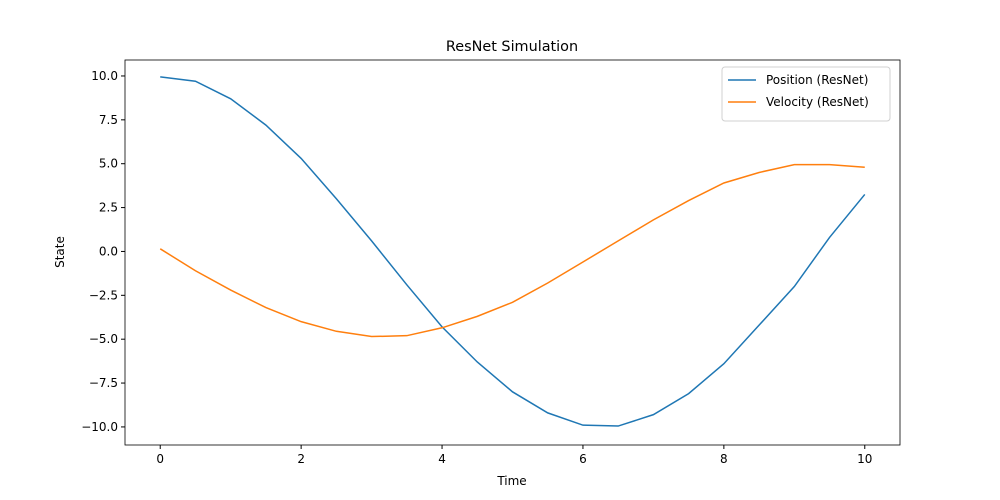  Describe the element at coordinates (512, 47) in the screenshot. I see `chart-title: ResNet Simulation` at that location.